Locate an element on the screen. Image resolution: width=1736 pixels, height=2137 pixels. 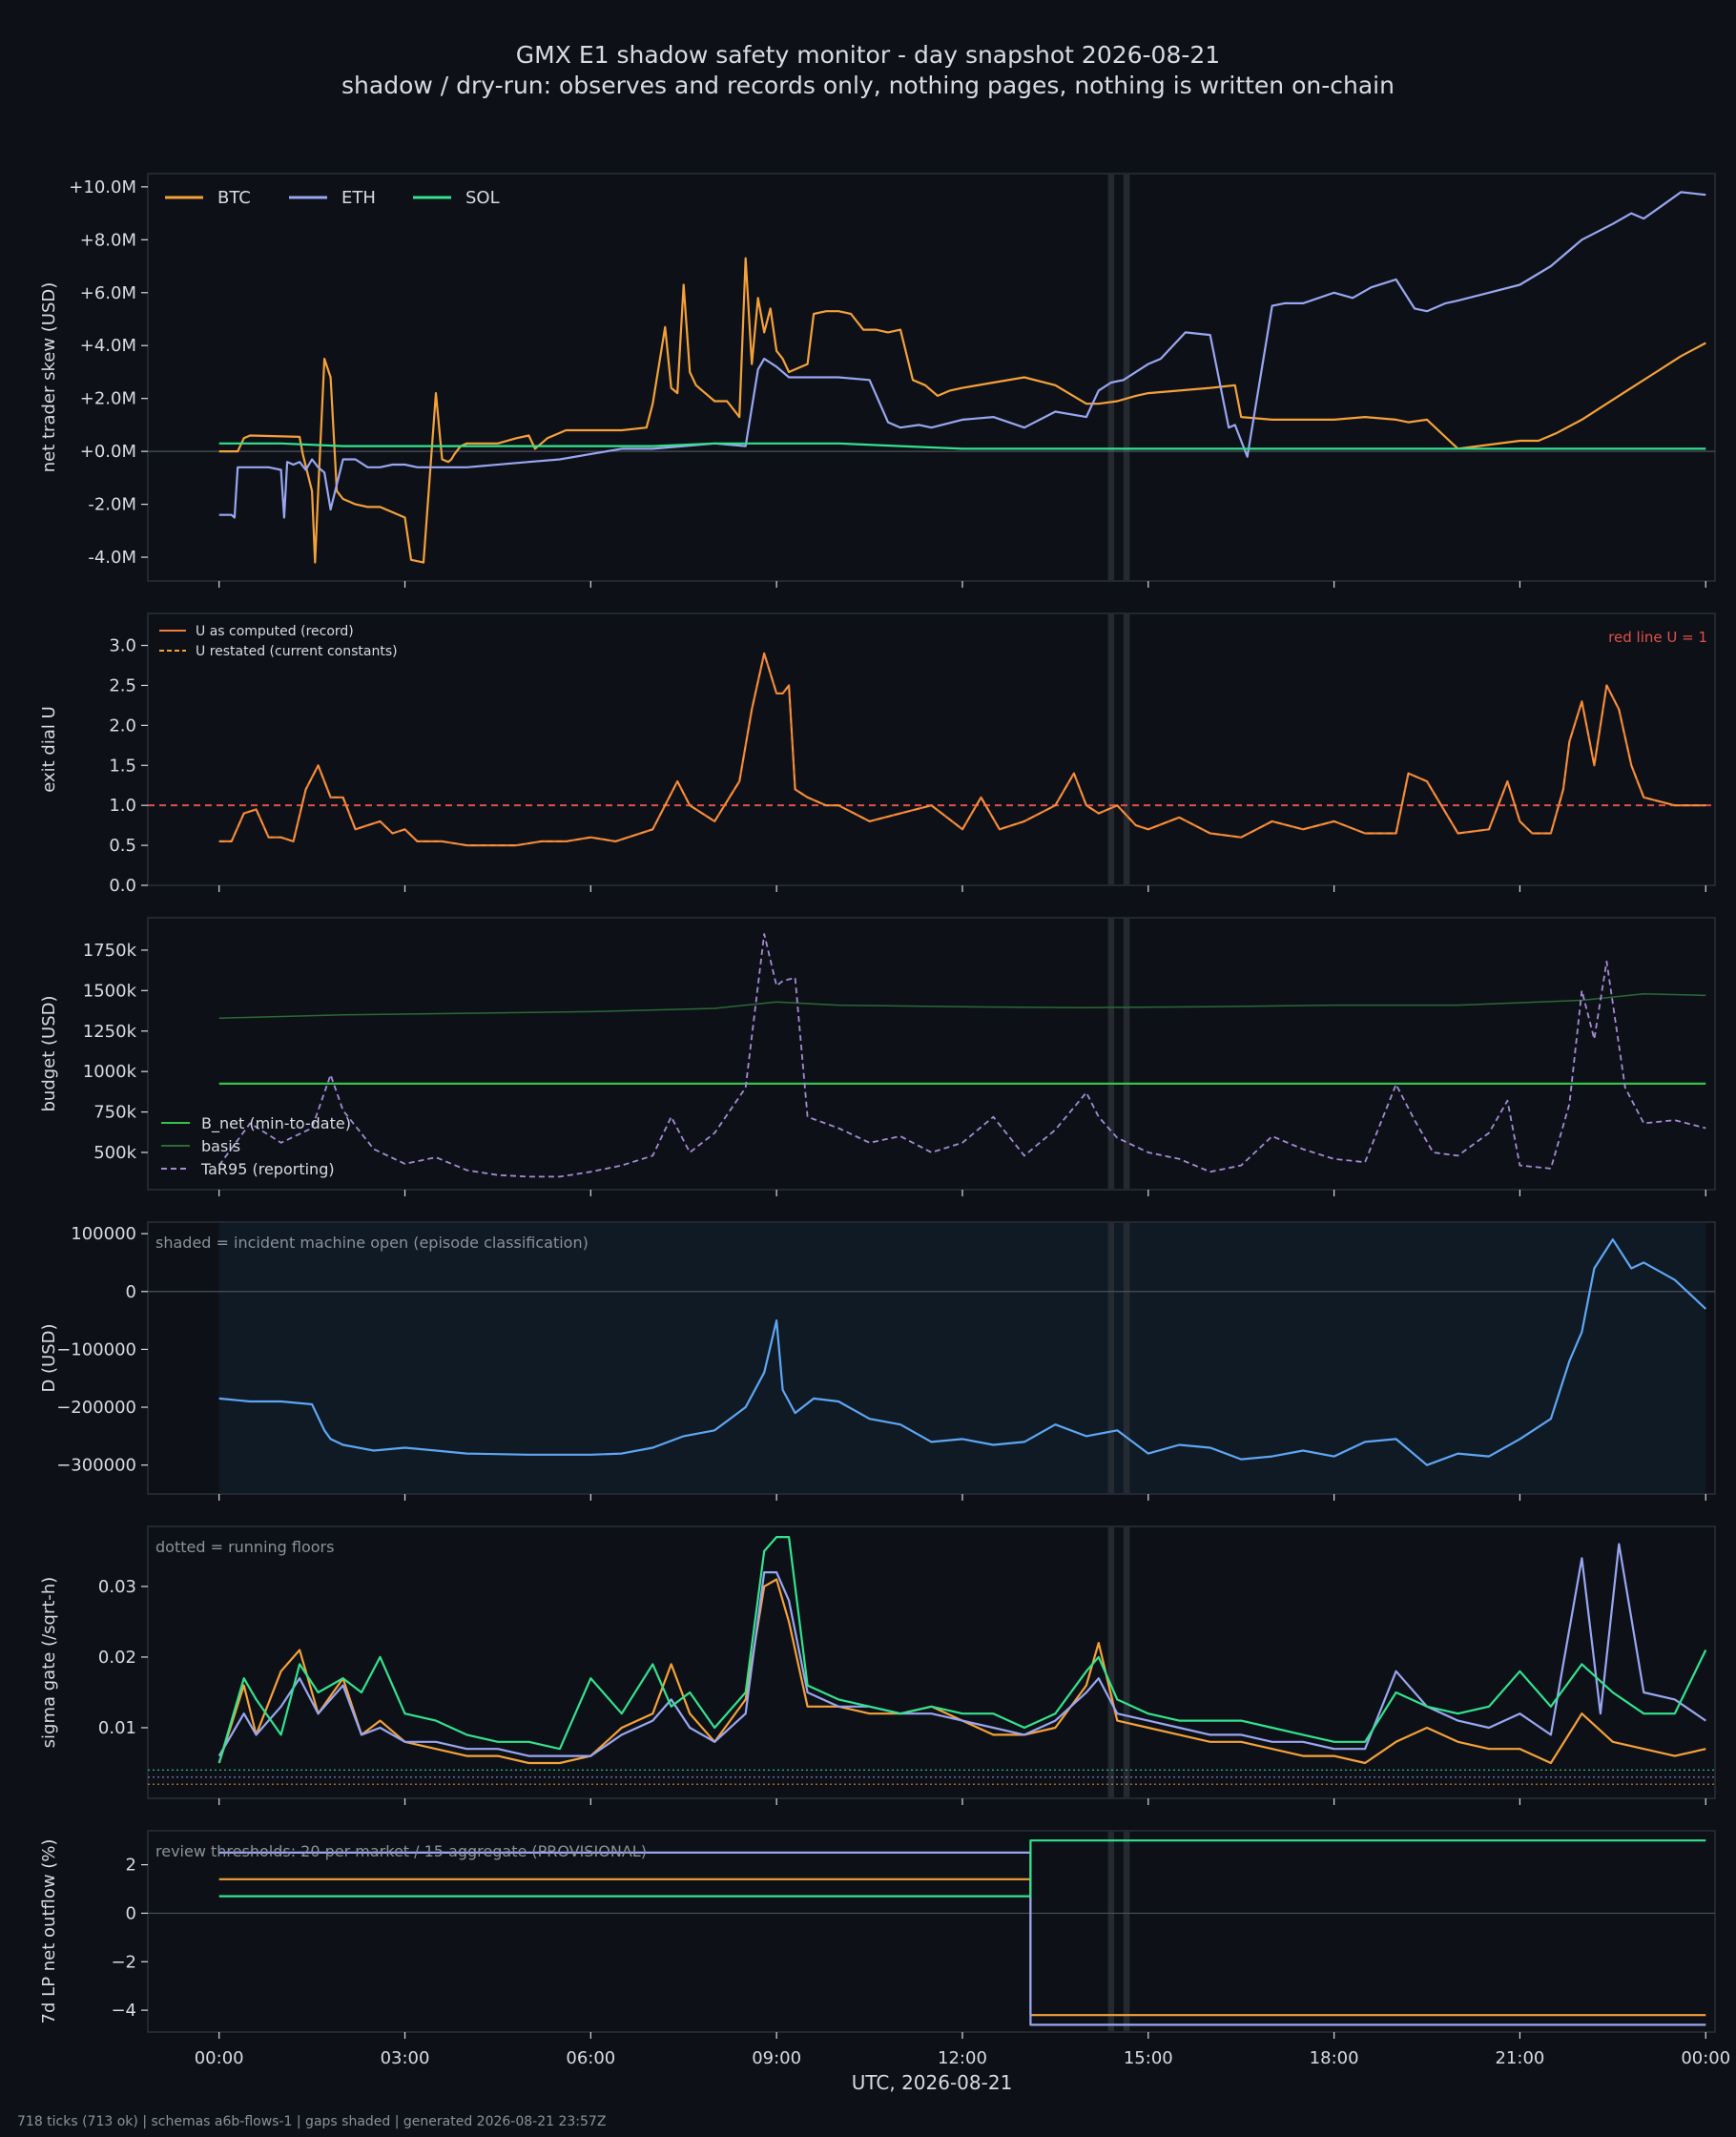
legend-label: SOL is located at coordinates (482, 198).